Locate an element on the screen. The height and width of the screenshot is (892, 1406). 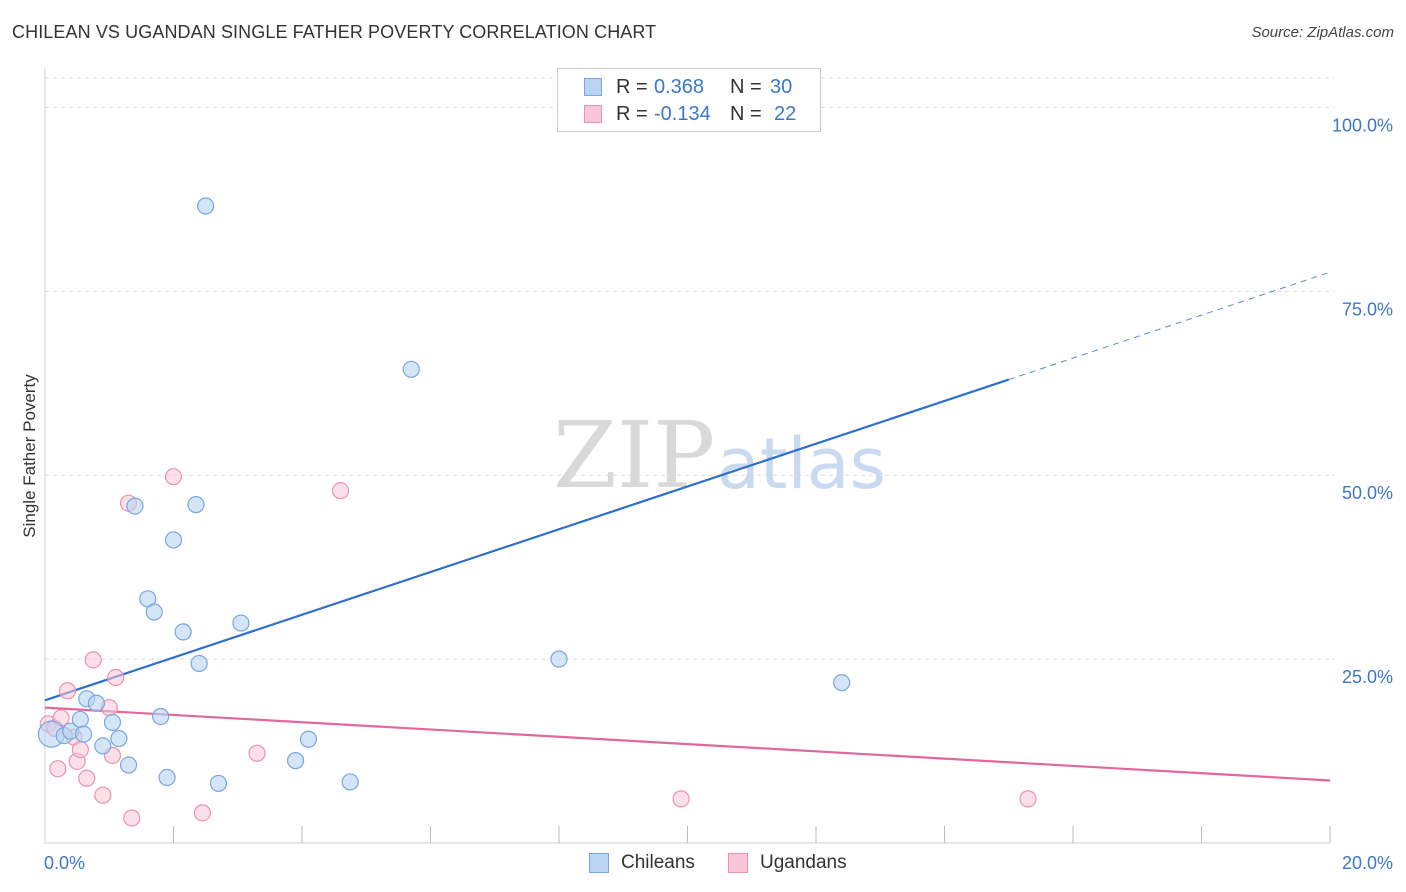
trendline-chileans-extension is located at coordinates (1169, 326).